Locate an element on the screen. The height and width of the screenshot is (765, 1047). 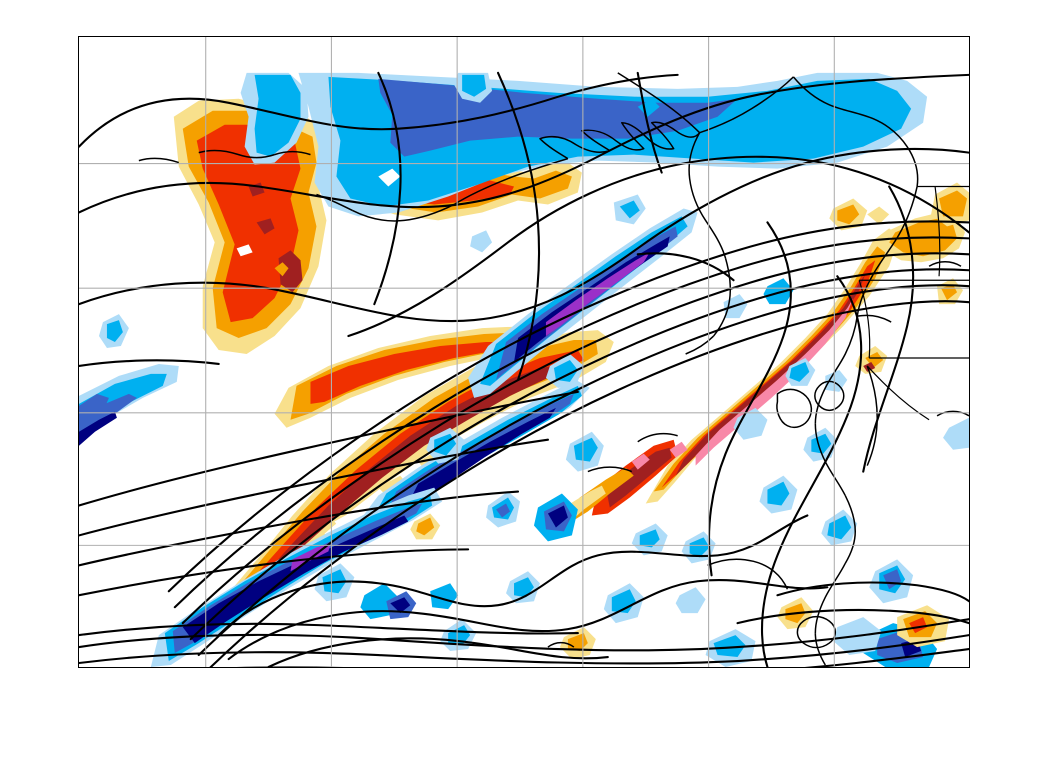
fill-darkred-nw2 is located at coordinates (265, 226).